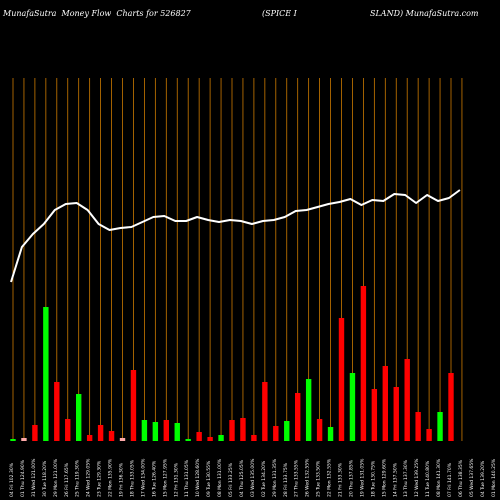 This screenshot has height=500, width=500. I want to click on x-tick-label: 01 Mon 140.25%, so click(494, 477).